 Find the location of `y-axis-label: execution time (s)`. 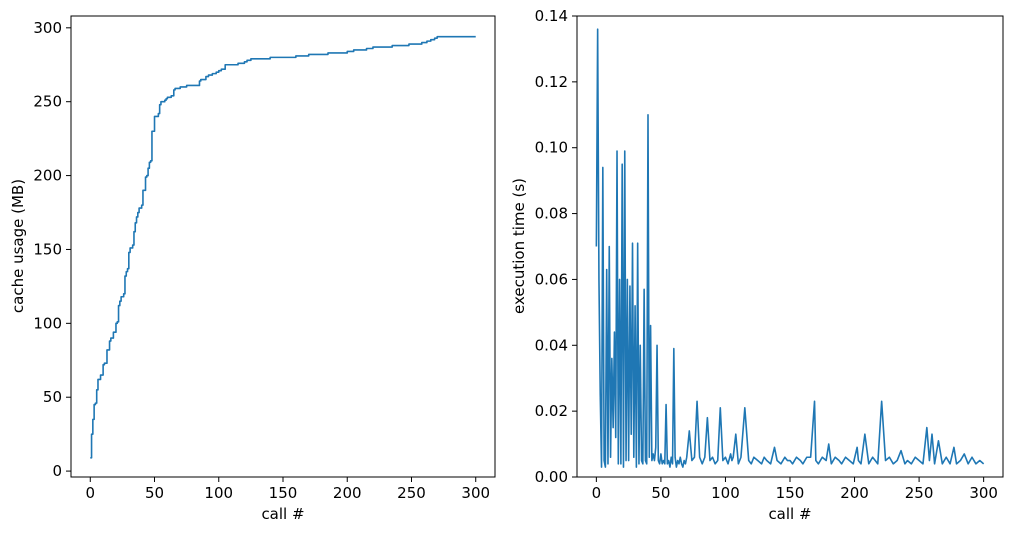

y-axis-label: execution time (s) is located at coordinates (519, 246).